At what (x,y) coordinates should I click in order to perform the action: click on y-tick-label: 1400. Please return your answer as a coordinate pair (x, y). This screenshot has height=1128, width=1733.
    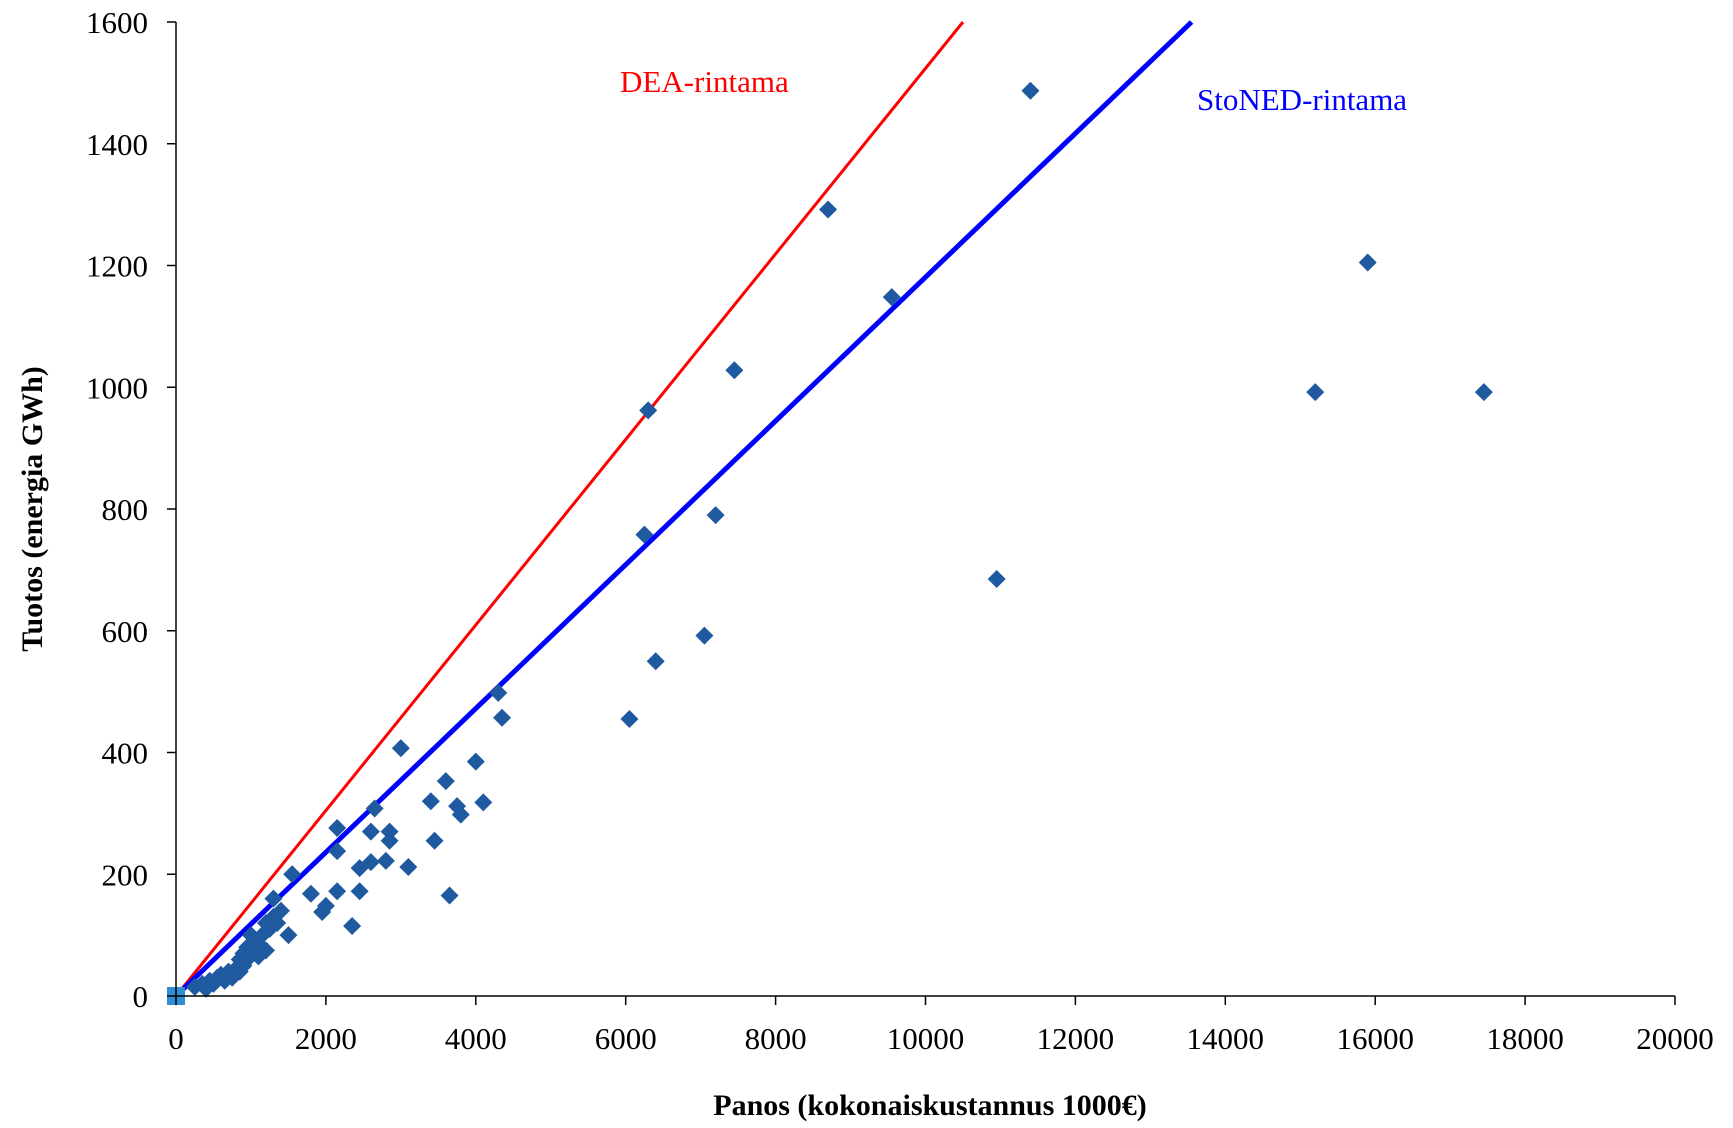
    Looking at the image, I should click on (117, 144).